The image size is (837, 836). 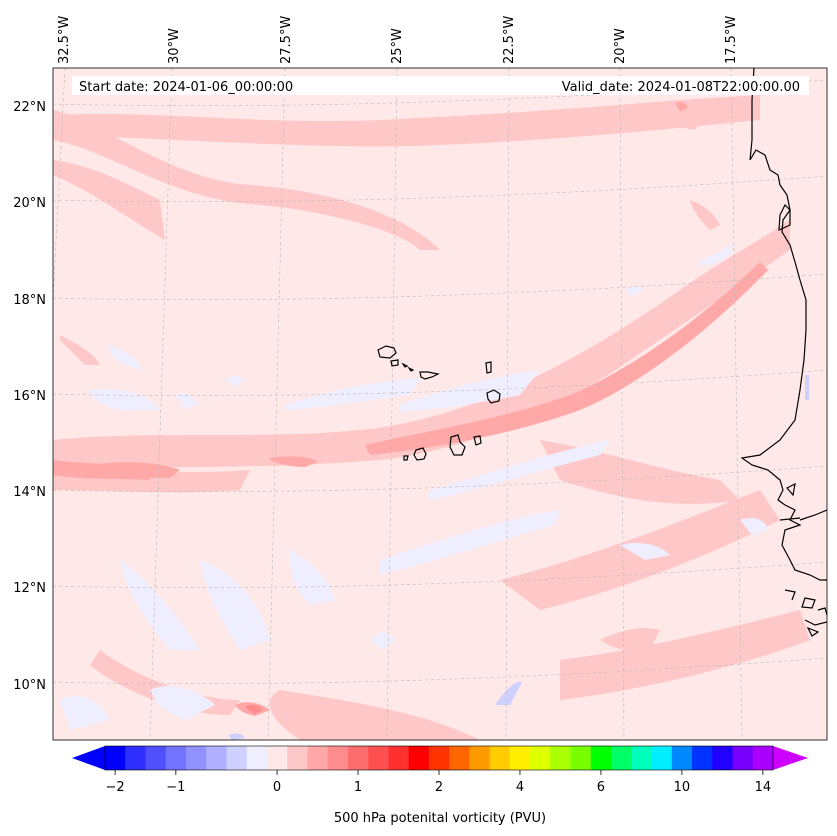 What do you see at coordinates (440, 818) in the screenshot?
I see `colorbar-label: 500 hPa potenital vorticity (PVU)` at bounding box center [440, 818].